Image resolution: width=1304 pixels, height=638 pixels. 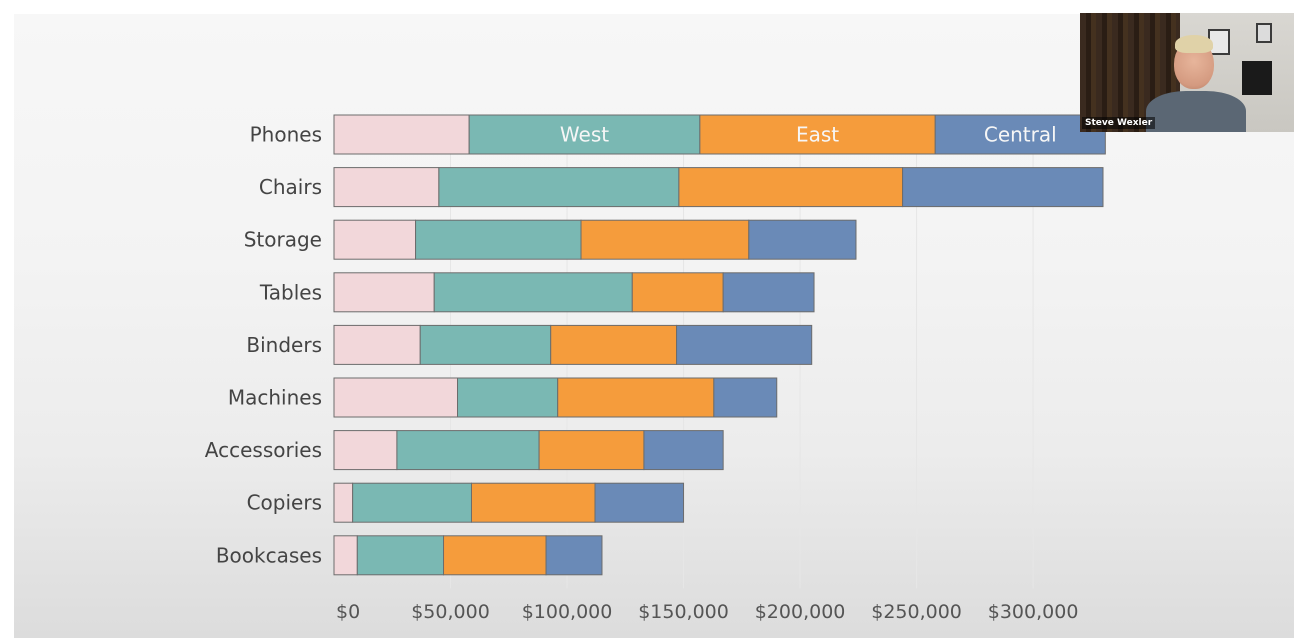 I want to click on presenter-video: Steve Wexler, so click(x=1187, y=72).